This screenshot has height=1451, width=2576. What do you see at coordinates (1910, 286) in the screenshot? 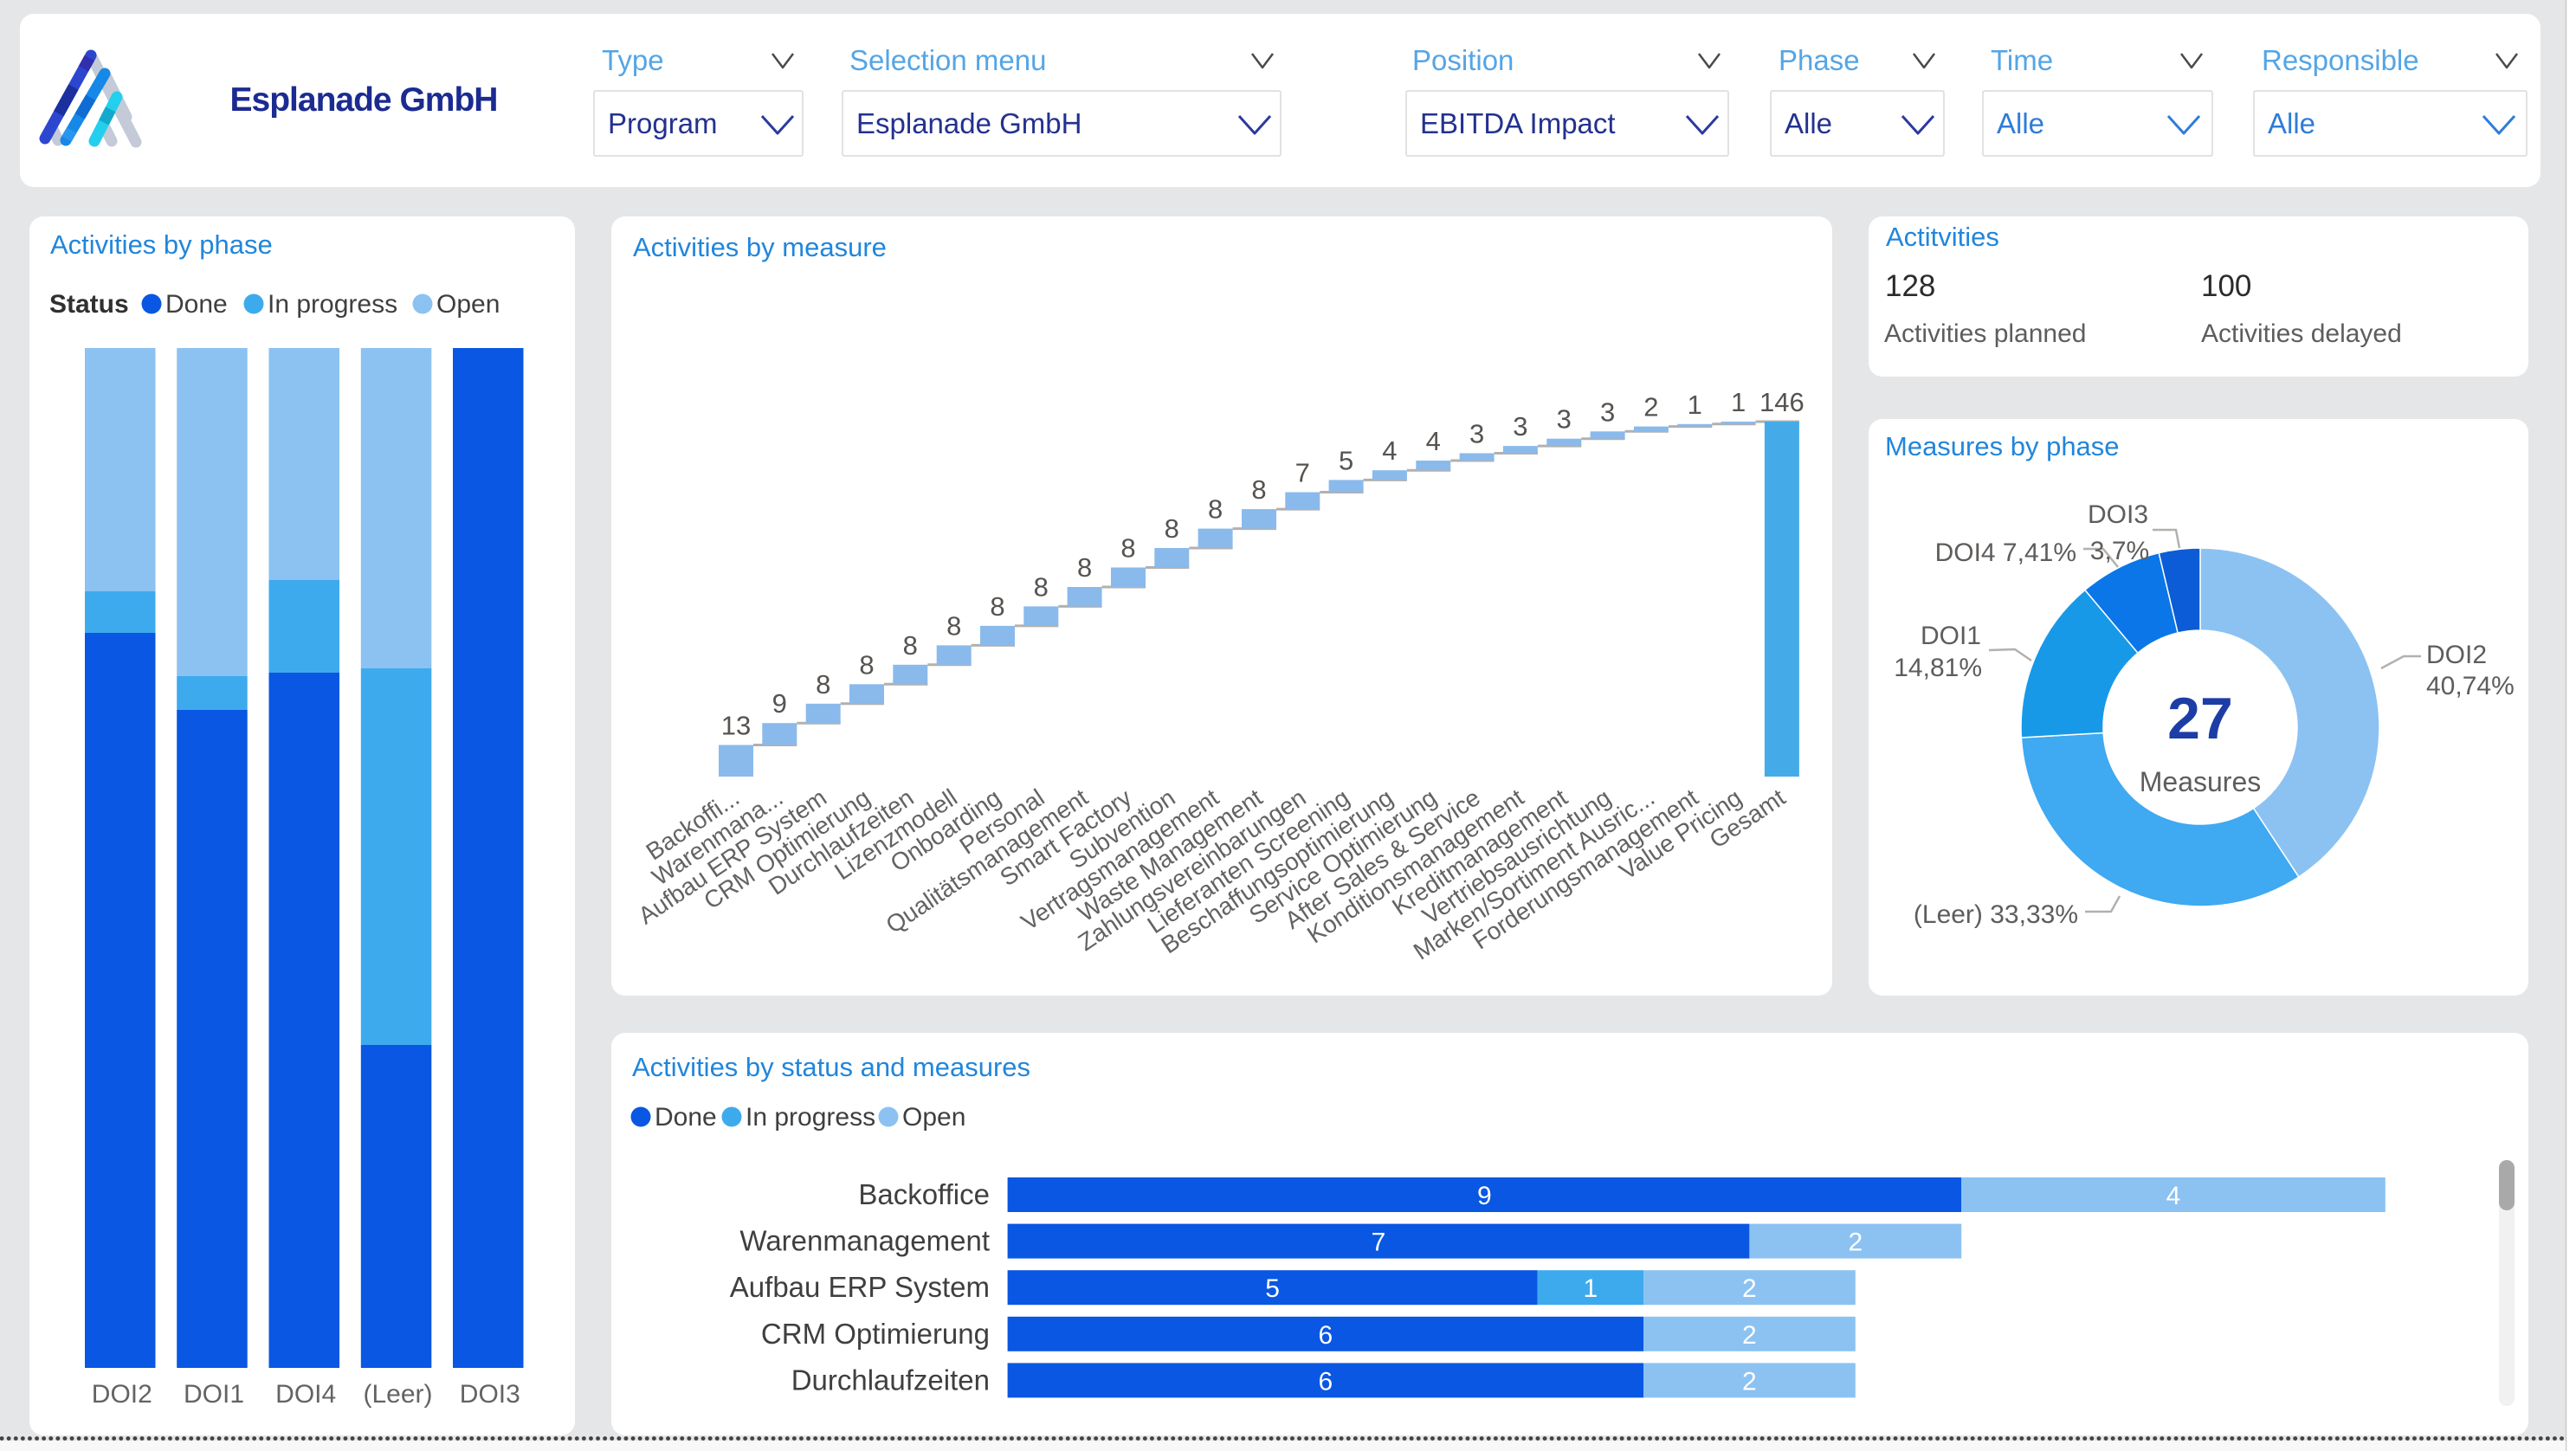
I see `svg-text: 128` at bounding box center [1910, 286].